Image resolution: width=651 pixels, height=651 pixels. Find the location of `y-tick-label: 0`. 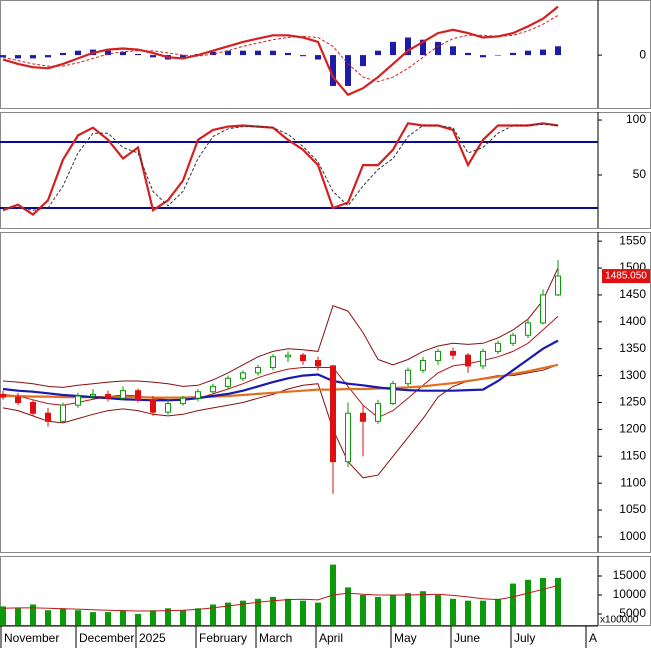

y-tick-label: 0 is located at coordinates (642, 54).